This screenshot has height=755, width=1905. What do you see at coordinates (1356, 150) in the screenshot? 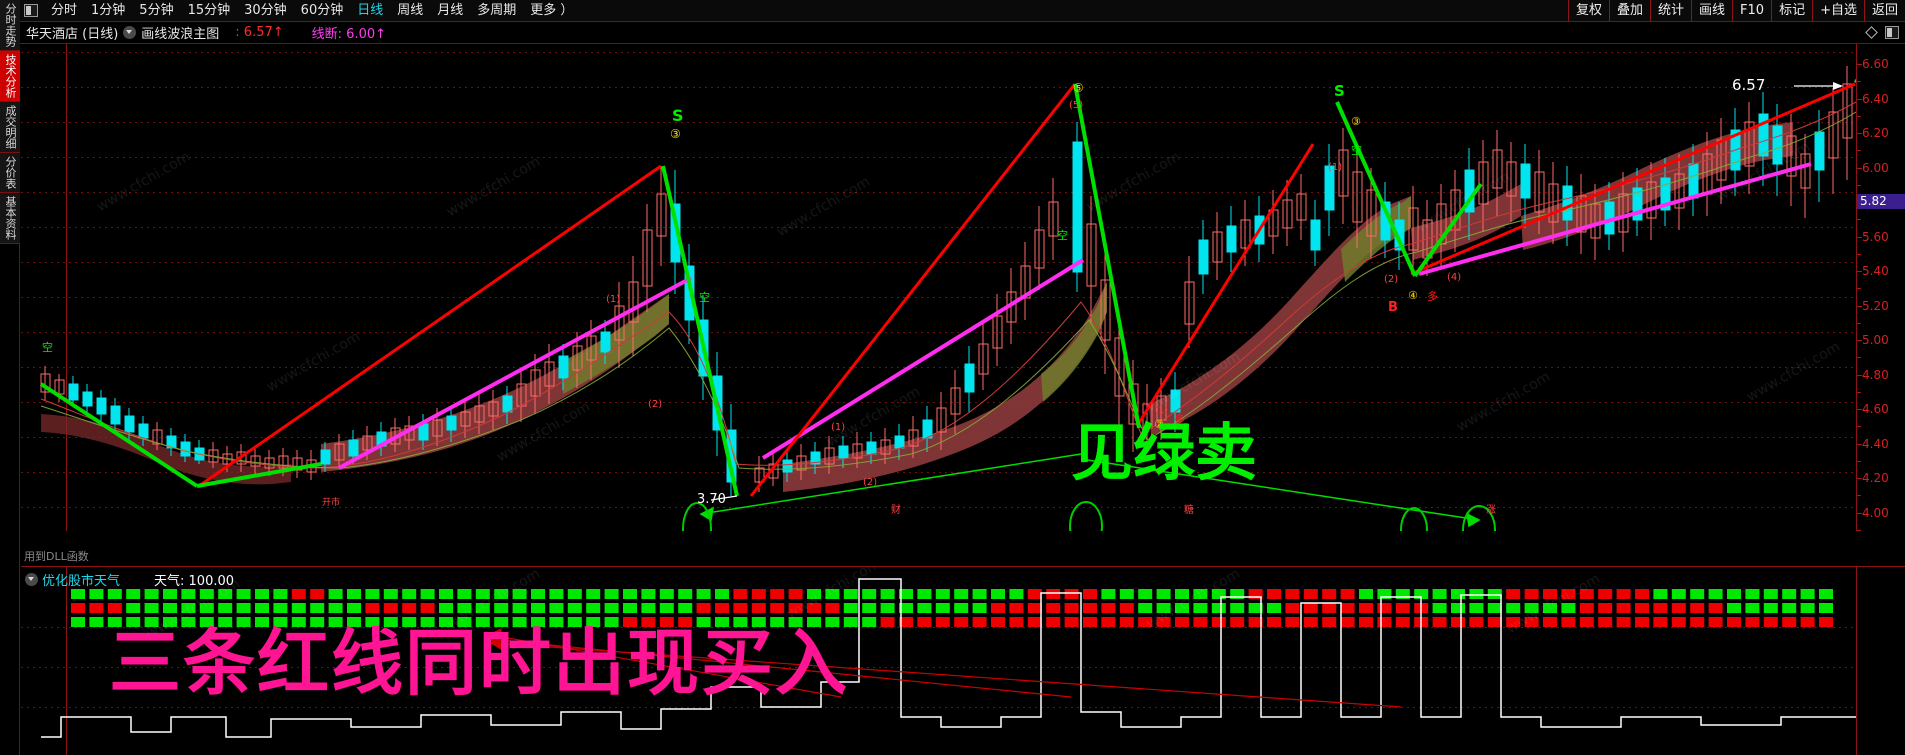
I see `chart-marker-10: 空` at bounding box center [1356, 150].